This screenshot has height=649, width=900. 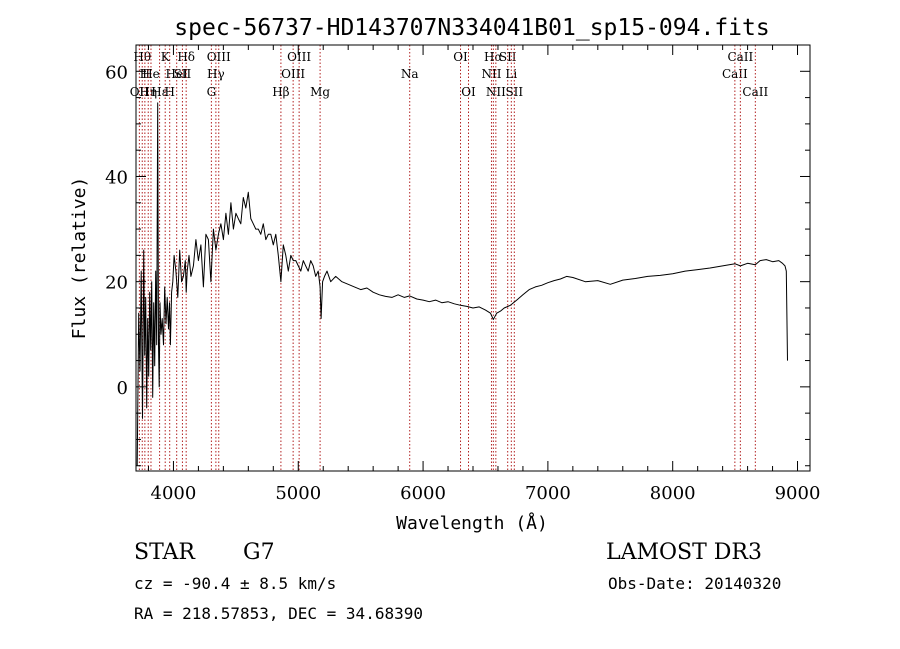 What do you see at coordinates (735, 74) in the screenshot?
I see `line-marker-label-27: CaII` at bounding box center [735, 74].